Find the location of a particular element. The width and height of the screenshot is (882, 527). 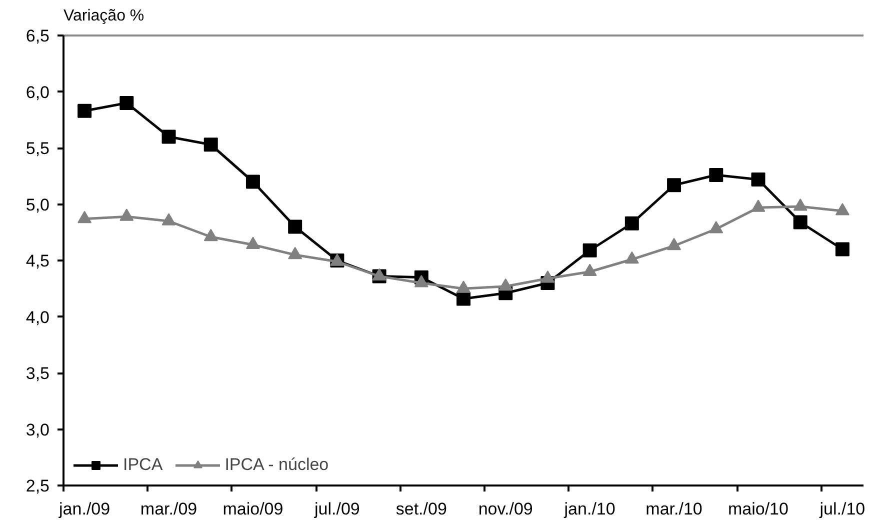

y-tick-label: 5,0 is located at coordinates (38, 204).